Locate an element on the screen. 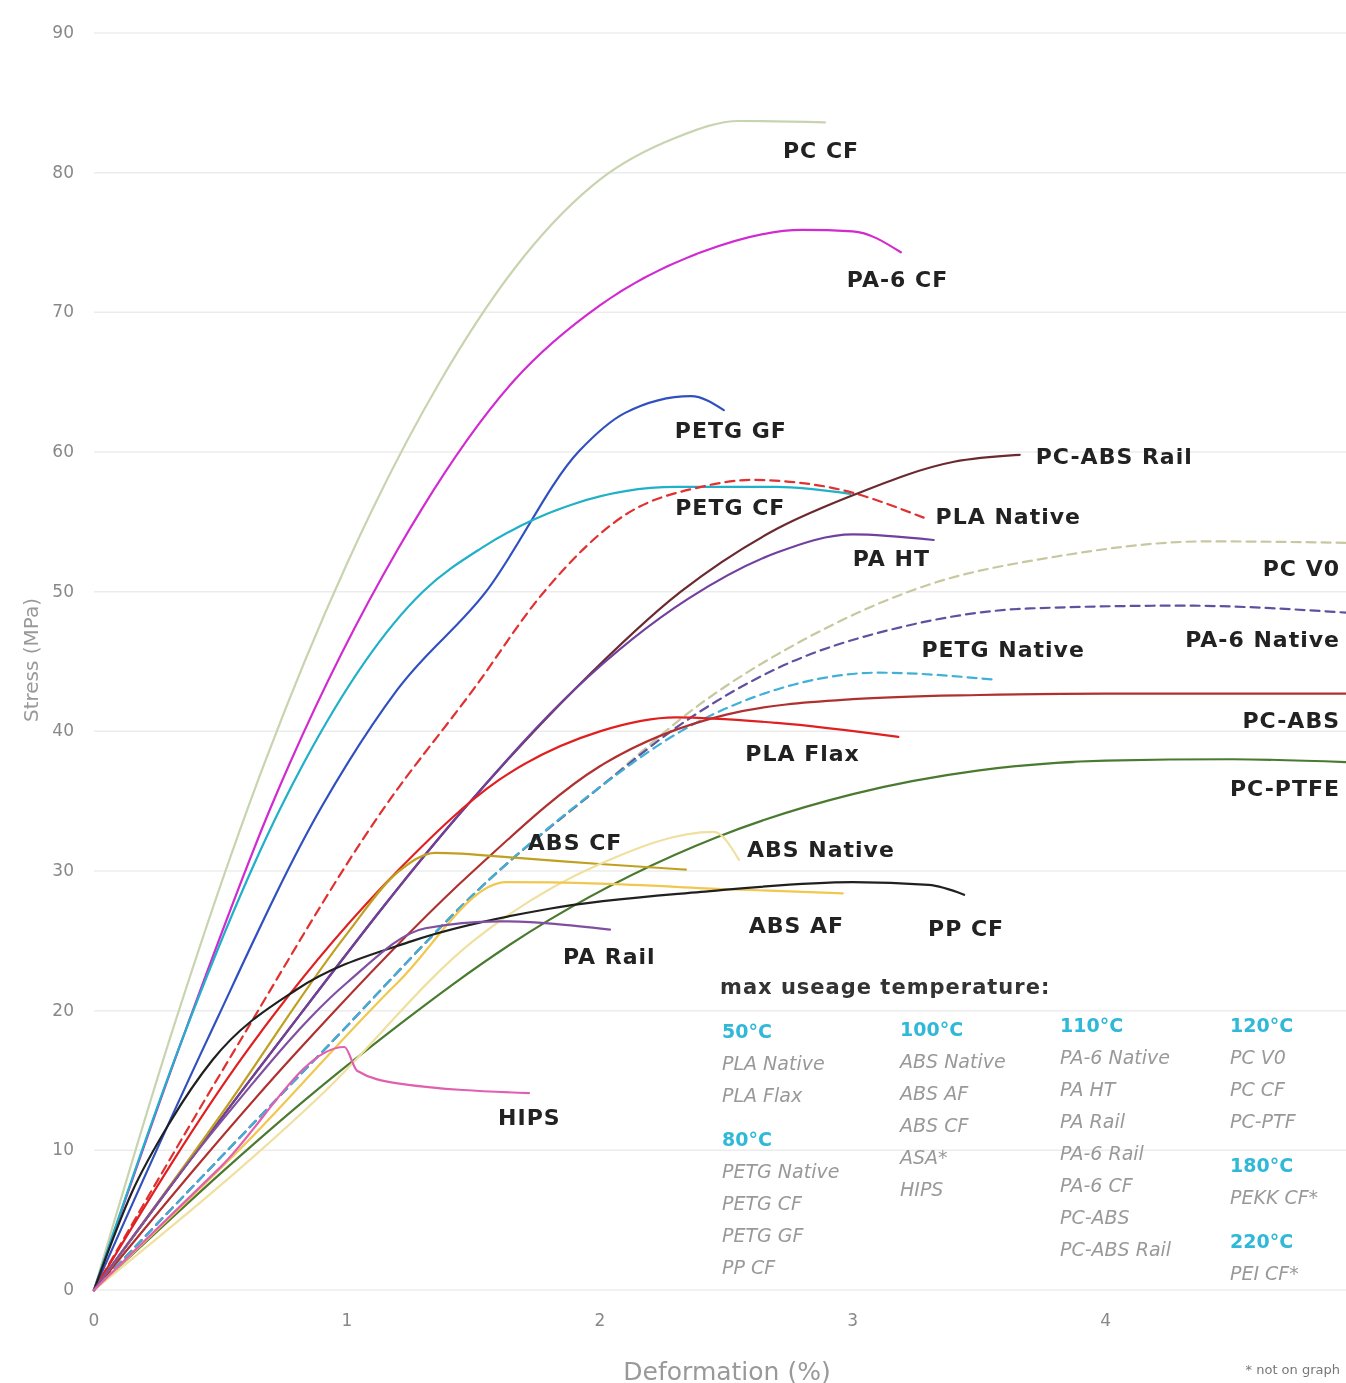  annotation: max useage temperature: is located at coordinates (885, 987).